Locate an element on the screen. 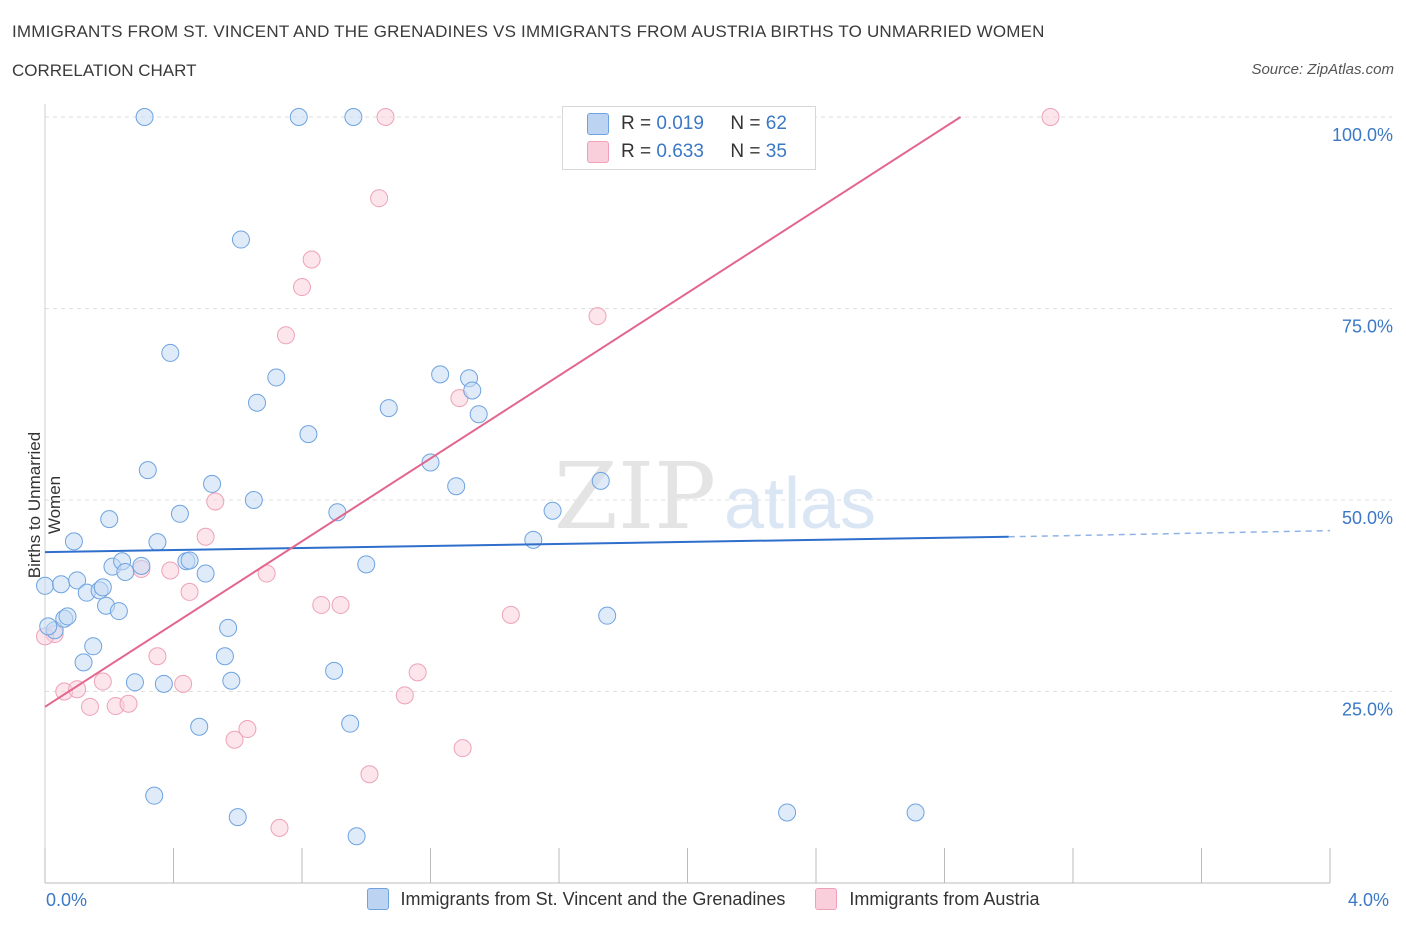 This screenshot has width=1406, height=930. legend-row-blue: R = 0.019 N = 62 is located at coordinates (687, 124).